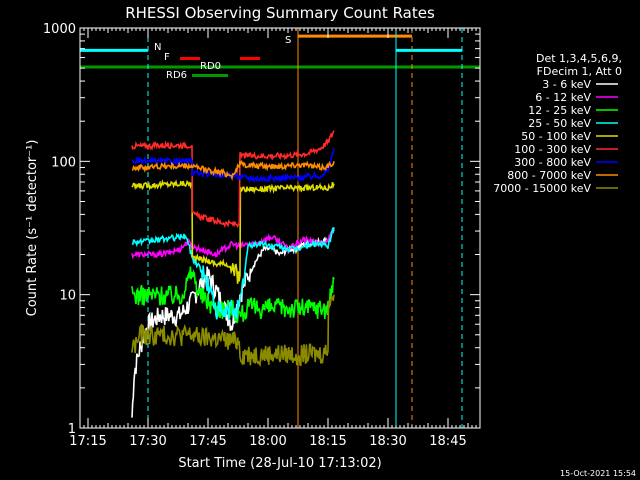 This screenshot has width=640, height=480. Describe the element at coordinates (279, 463) in the screenshot. I see `x-axis-label: Start Time (28-Jul-10 17:13:02)` at that location.